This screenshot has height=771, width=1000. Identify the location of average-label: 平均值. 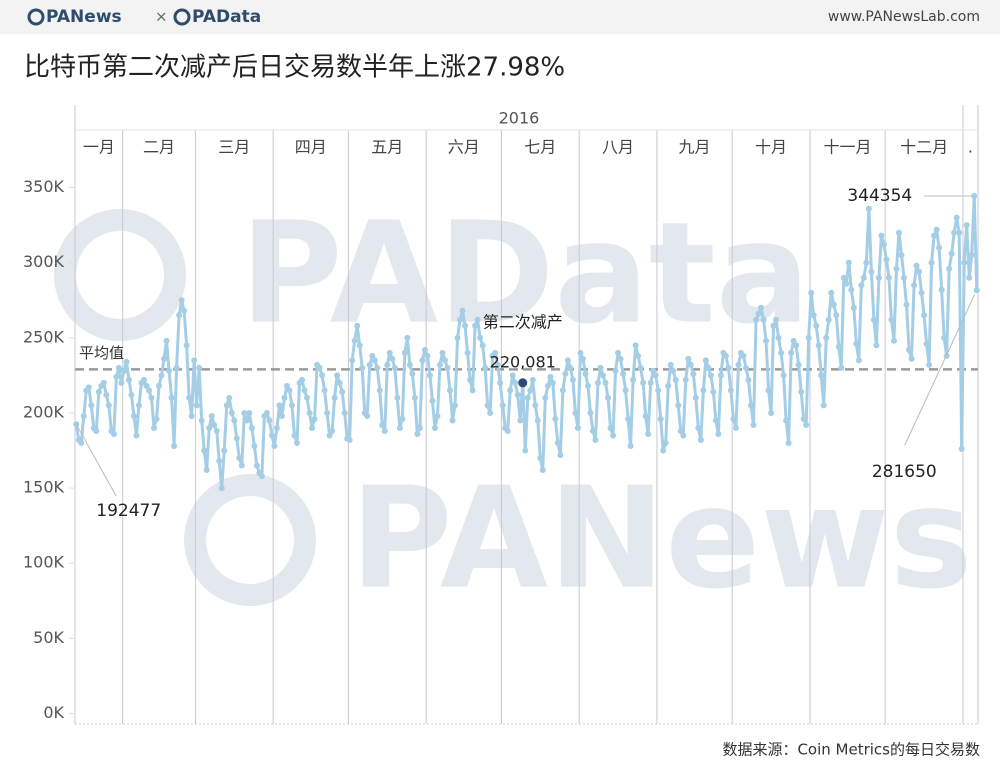
(101, 353).